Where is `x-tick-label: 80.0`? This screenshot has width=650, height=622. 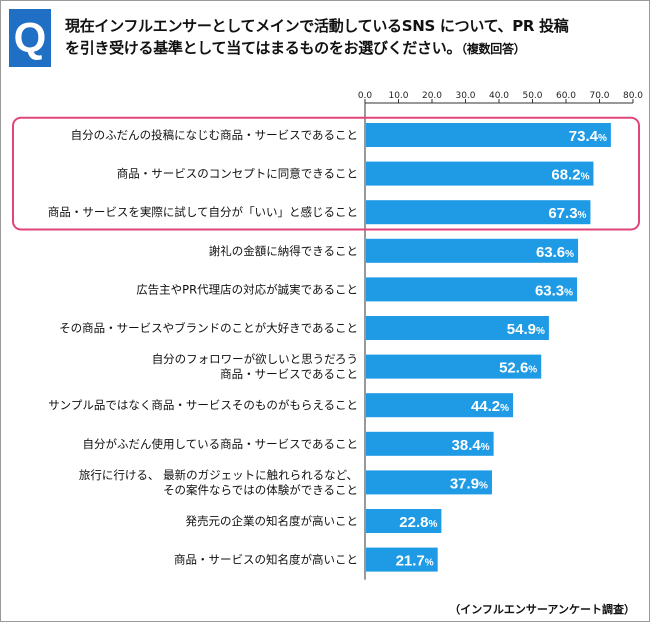
x-tick-label: 80.0 is located at coordinates (633, 96).